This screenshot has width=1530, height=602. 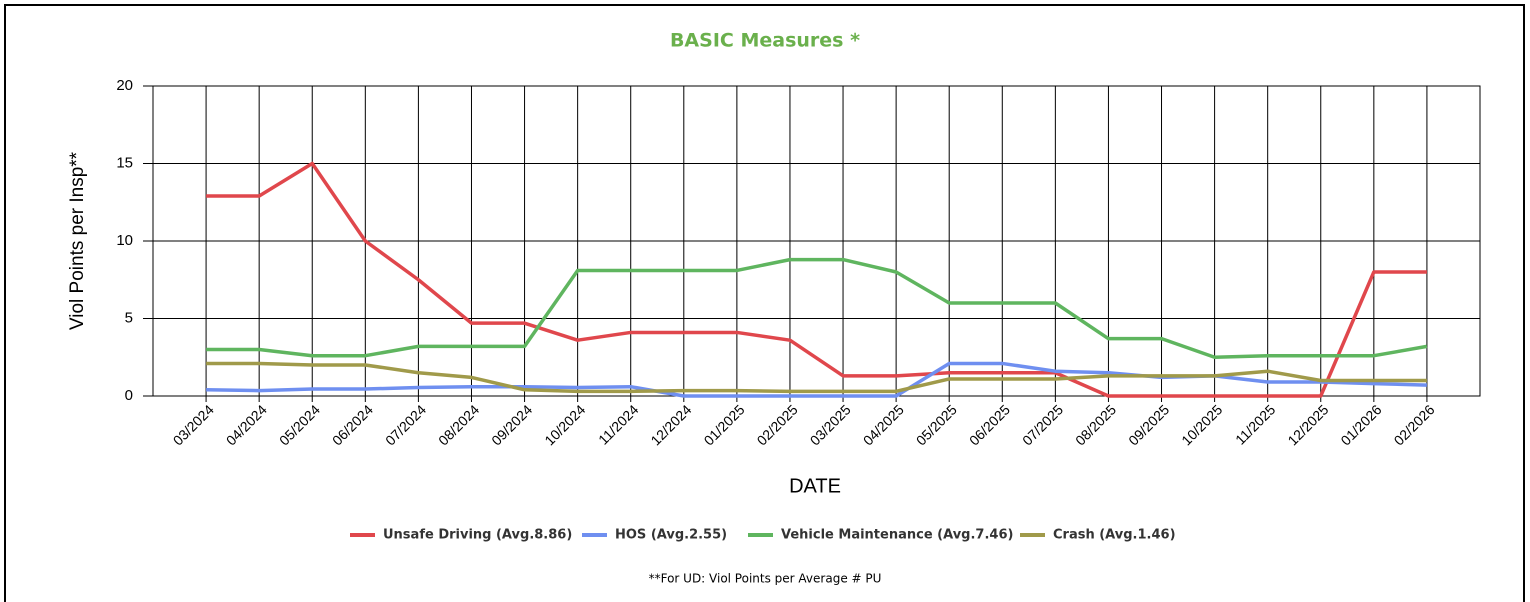 I want to click on x-tick-label: 03/2025, so click(x=830, y=424).